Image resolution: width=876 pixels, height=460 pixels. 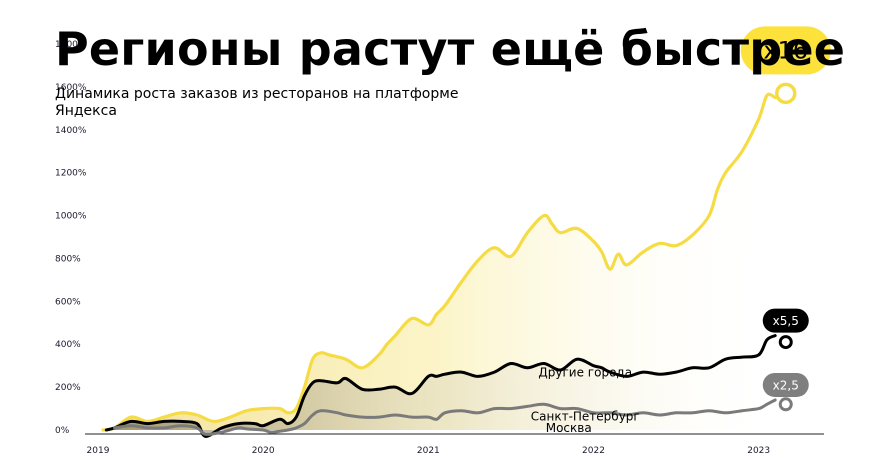 I want to click on page-title: Регионы растут ещё быстрее, so click(x=450, y=49).